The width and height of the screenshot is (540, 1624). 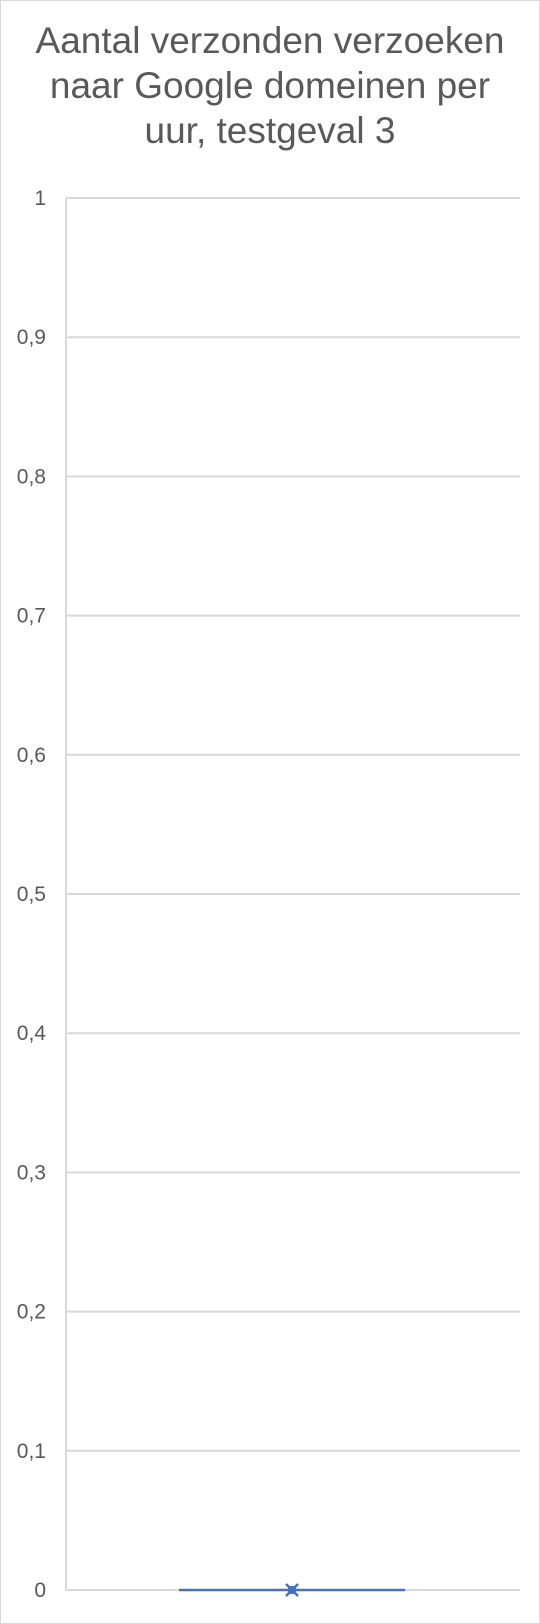 I want to click on y-tick-label: 0,9, so click(x=31, y=337).